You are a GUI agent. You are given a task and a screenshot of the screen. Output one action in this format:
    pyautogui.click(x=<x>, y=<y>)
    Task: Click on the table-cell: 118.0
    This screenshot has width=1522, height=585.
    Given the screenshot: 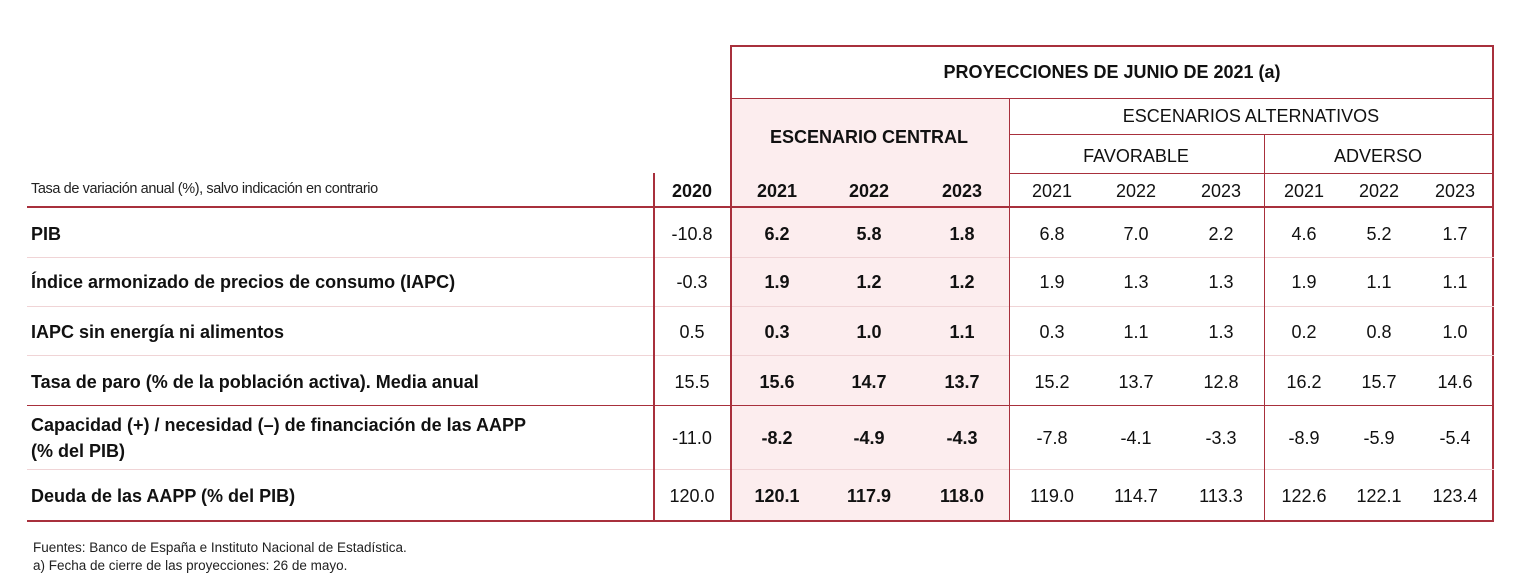 What is the action you would take?
    pyautogui.click(x=962, y=496)
    